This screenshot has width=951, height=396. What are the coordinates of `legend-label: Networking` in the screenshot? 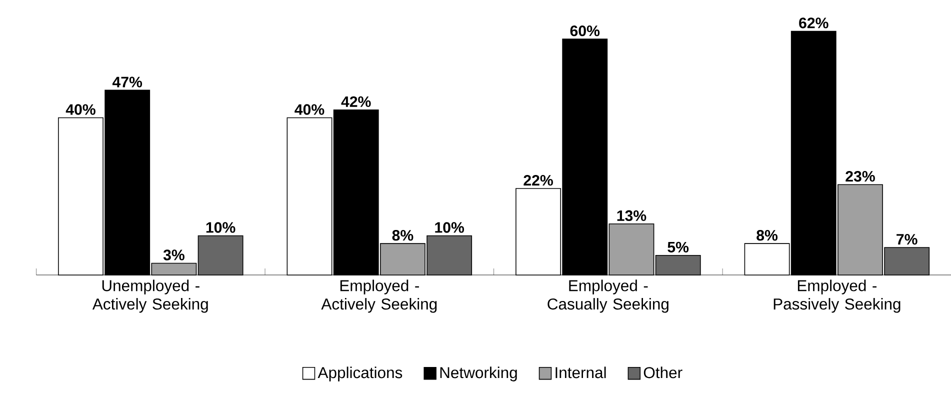 It's located at (478, 374).